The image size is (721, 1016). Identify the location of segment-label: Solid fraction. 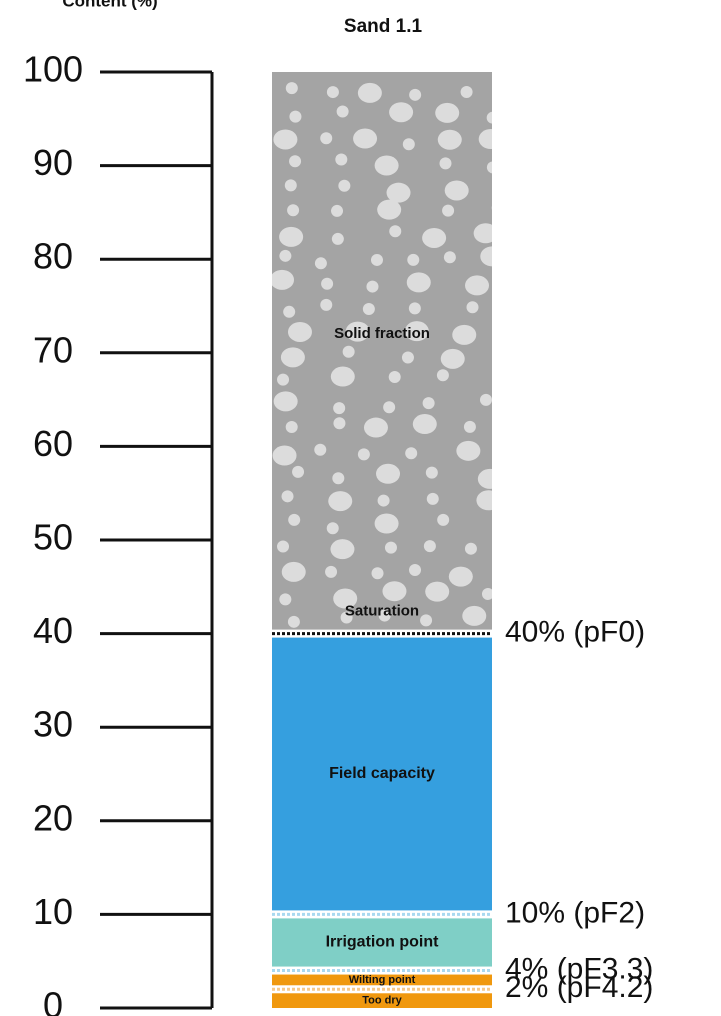
(382, 333).